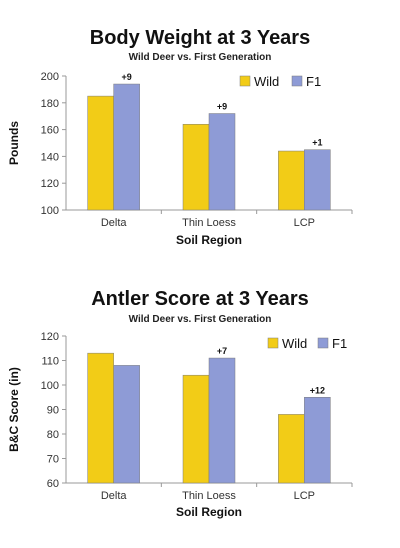 Image resolution: width=400 pixels, height=548 pixels. Describe the element at coordinates (14, 409) in the screenshot. I see `y-axis-label: B&C Score (in)` at that location.